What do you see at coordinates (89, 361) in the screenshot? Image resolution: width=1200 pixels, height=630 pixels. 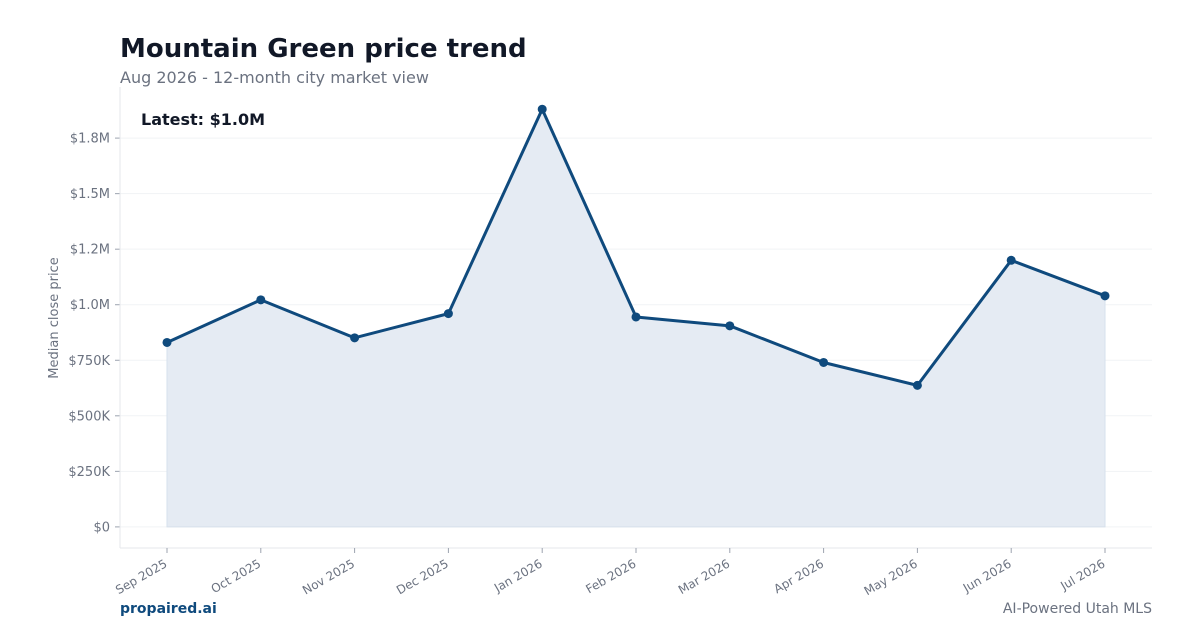 I see `y-tick-label: $750K` at bounding box center [89, 361].